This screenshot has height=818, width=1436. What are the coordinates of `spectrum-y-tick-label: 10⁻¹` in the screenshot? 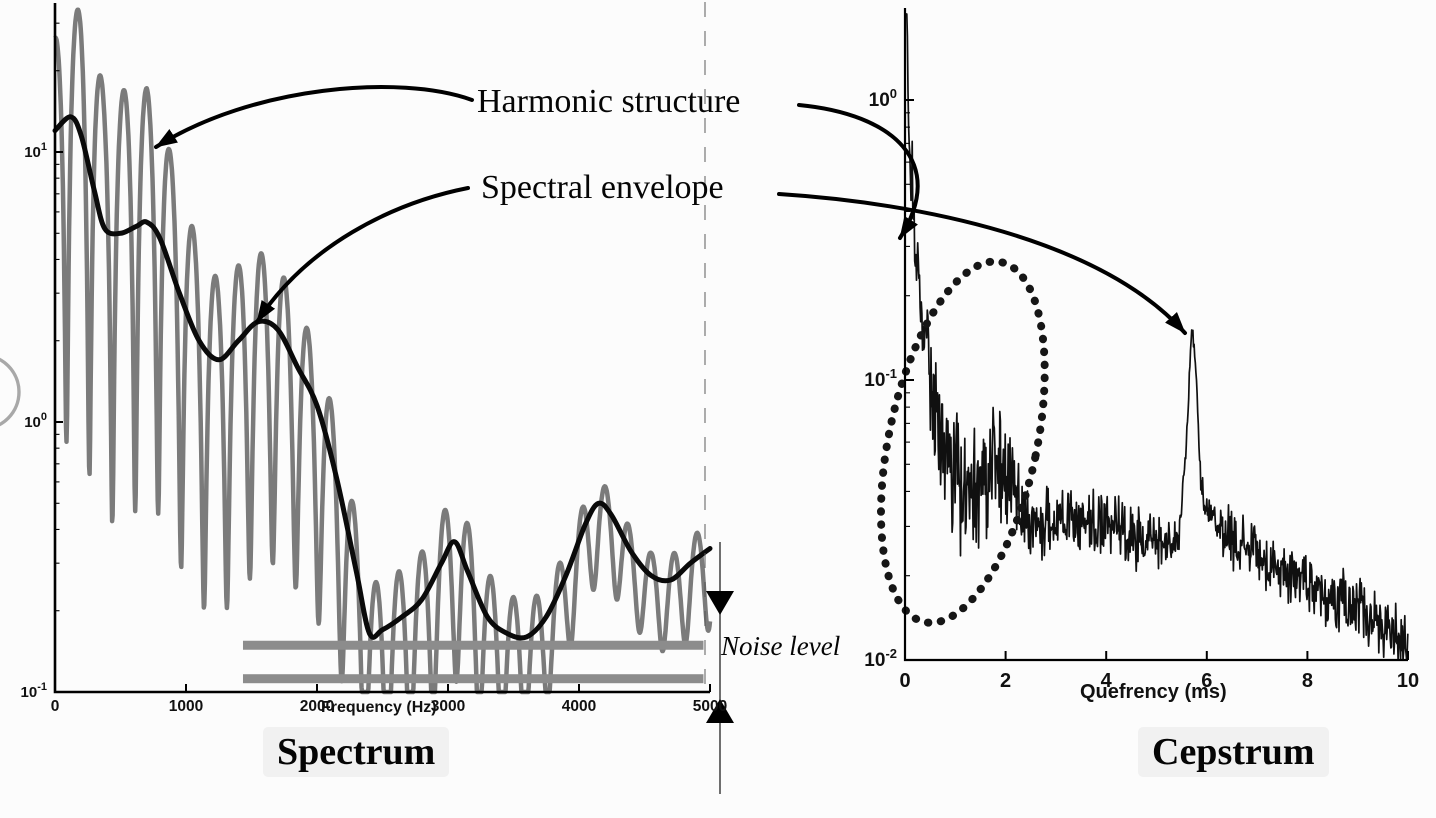 It's located at (34, 691).